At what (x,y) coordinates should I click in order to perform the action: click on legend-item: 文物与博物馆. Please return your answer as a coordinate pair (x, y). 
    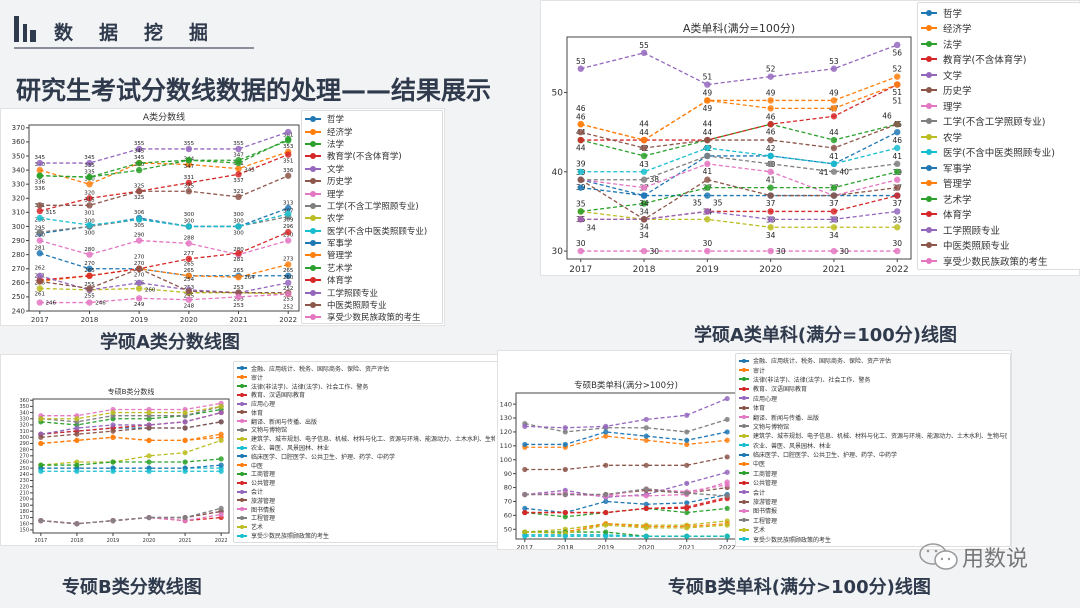
    Looking at the image, I should click on (873, 426).